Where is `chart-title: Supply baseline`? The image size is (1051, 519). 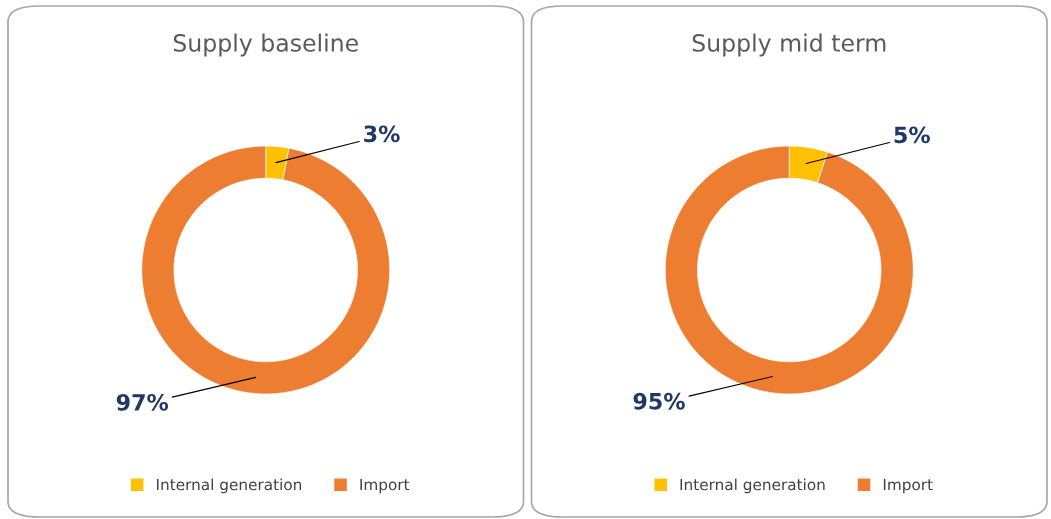
chart-title: Supply baseline is located at coordinates (265, 45).